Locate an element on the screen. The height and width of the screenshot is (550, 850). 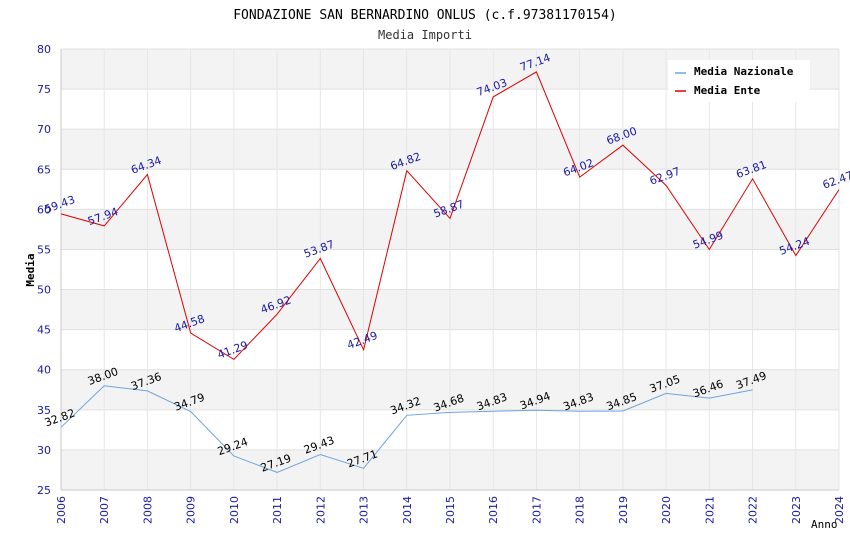
x-tick-label: 2009 is located at coordinates (191, 510).